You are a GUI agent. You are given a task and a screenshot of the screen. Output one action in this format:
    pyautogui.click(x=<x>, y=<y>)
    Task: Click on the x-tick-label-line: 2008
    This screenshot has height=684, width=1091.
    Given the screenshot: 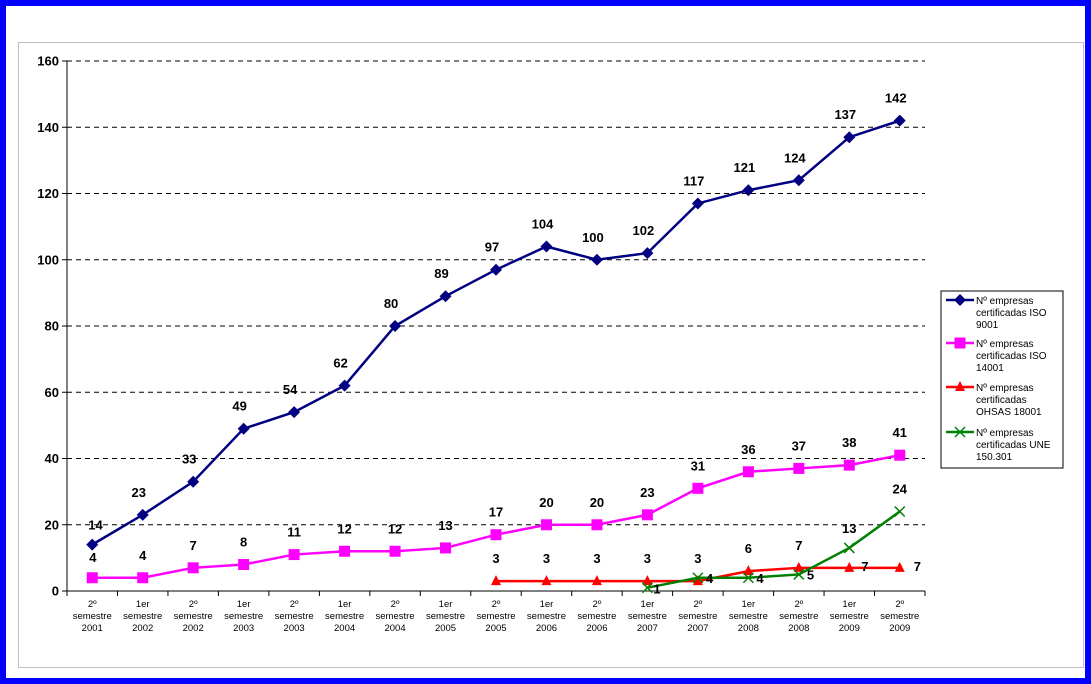 What is the action you would take?
    pyautogui.click(x=798, y=628)
    